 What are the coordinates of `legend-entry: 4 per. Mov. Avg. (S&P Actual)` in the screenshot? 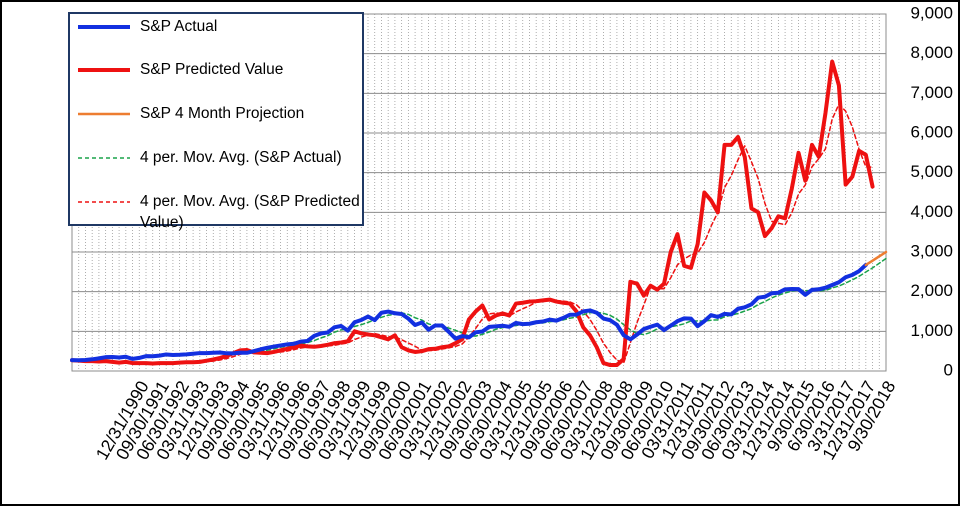 It's located at (222, 157).